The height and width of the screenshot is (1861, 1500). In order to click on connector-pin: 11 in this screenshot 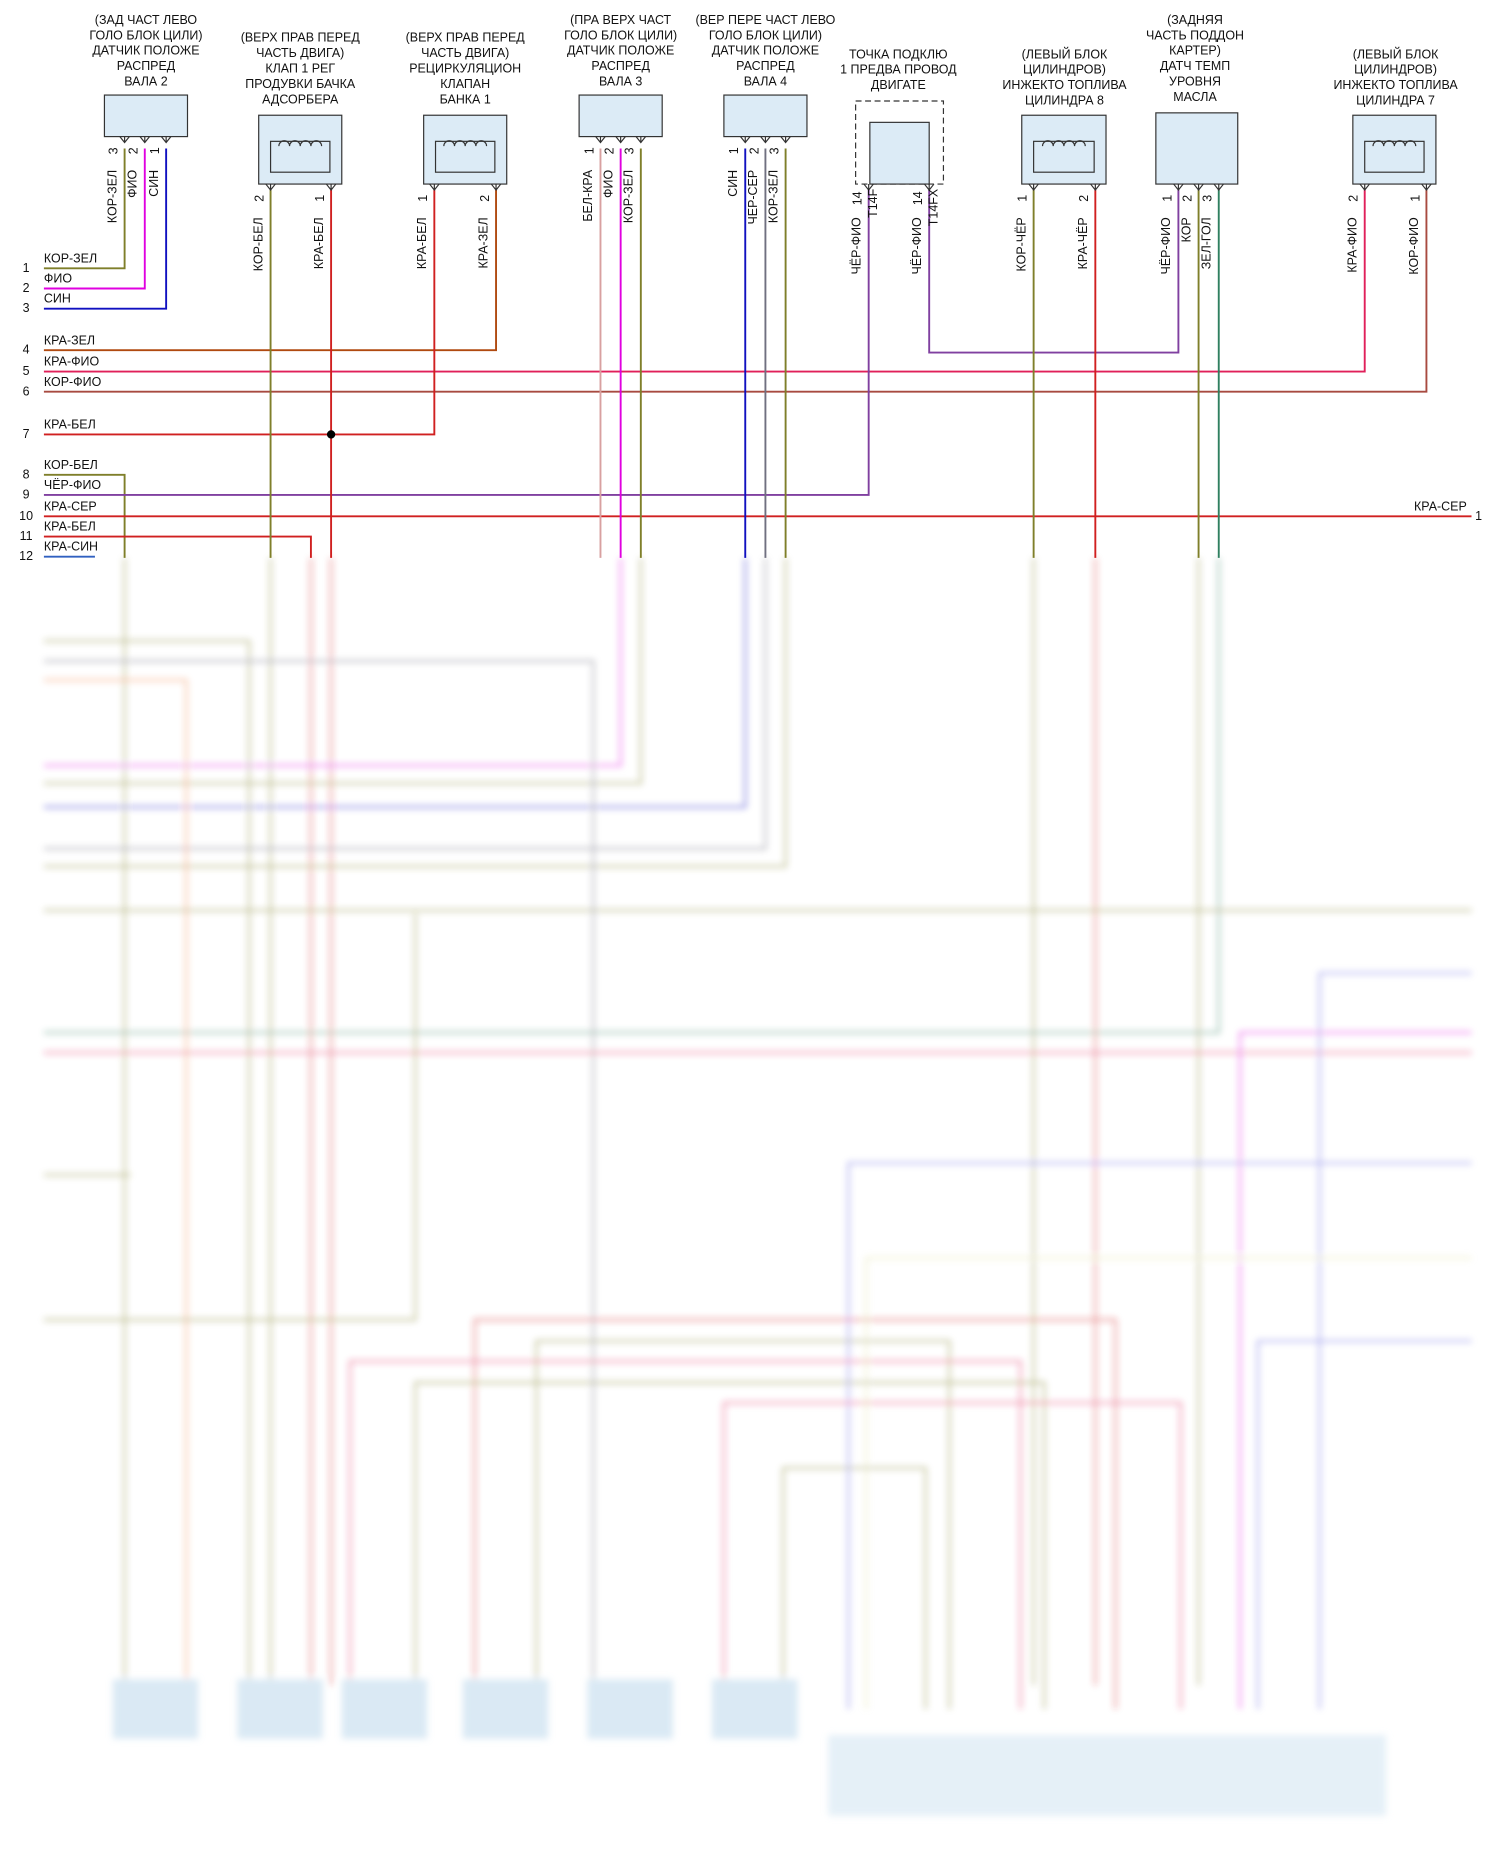, I will do `click(26, 536)`.